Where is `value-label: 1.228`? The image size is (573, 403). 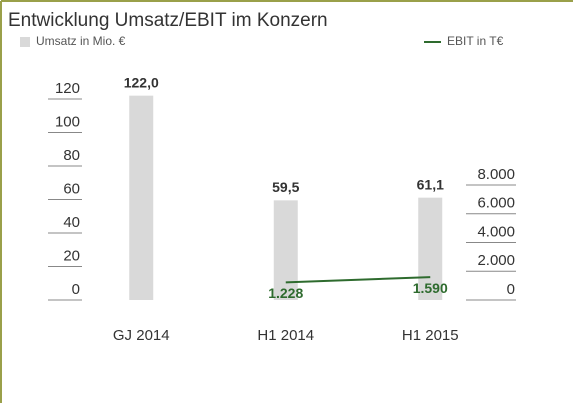
value-label: 1.228 is located at coordinates (285, 293).